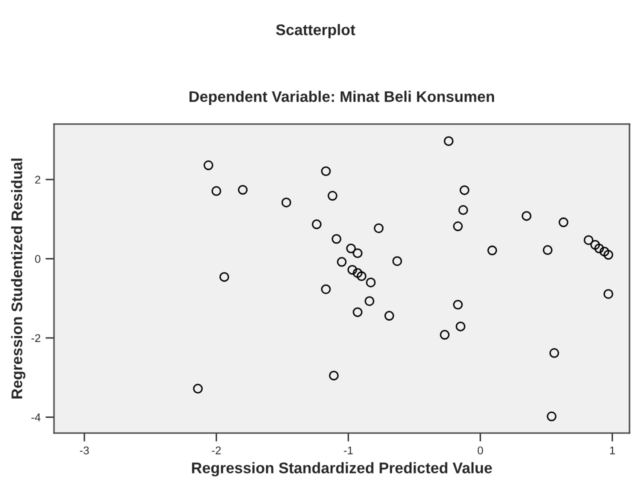 Image resolution: width=631 pixels, height=479 pixels. I want to click on chart-subtitle: Dependent Variable: Minat Beli Konsumen, so click(342, 98).